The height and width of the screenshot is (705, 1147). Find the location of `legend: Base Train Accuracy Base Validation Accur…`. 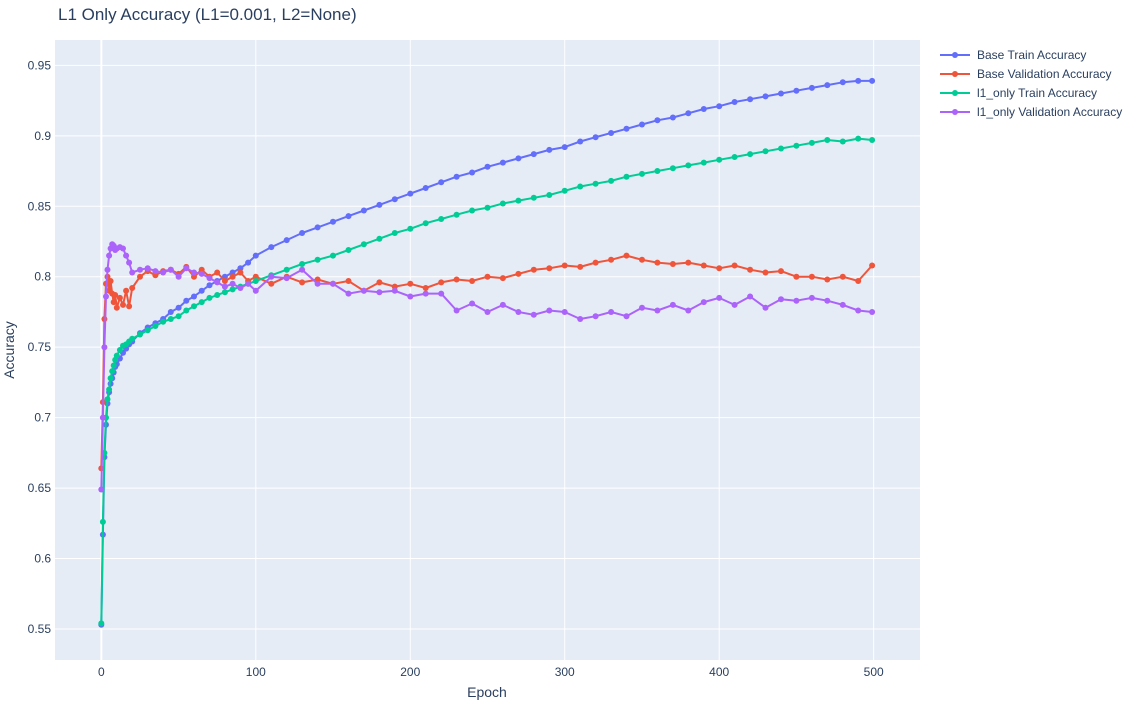

legend: Base Train Accuracy Base Validation Accur… is located at coordinates (1031, 83).